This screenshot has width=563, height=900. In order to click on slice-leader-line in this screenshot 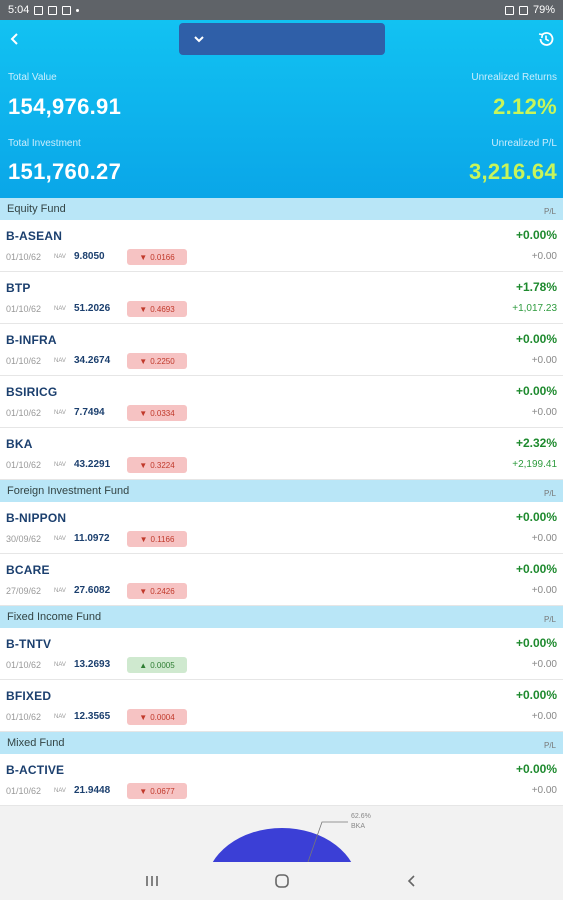, I will do `click(327, 841)`.